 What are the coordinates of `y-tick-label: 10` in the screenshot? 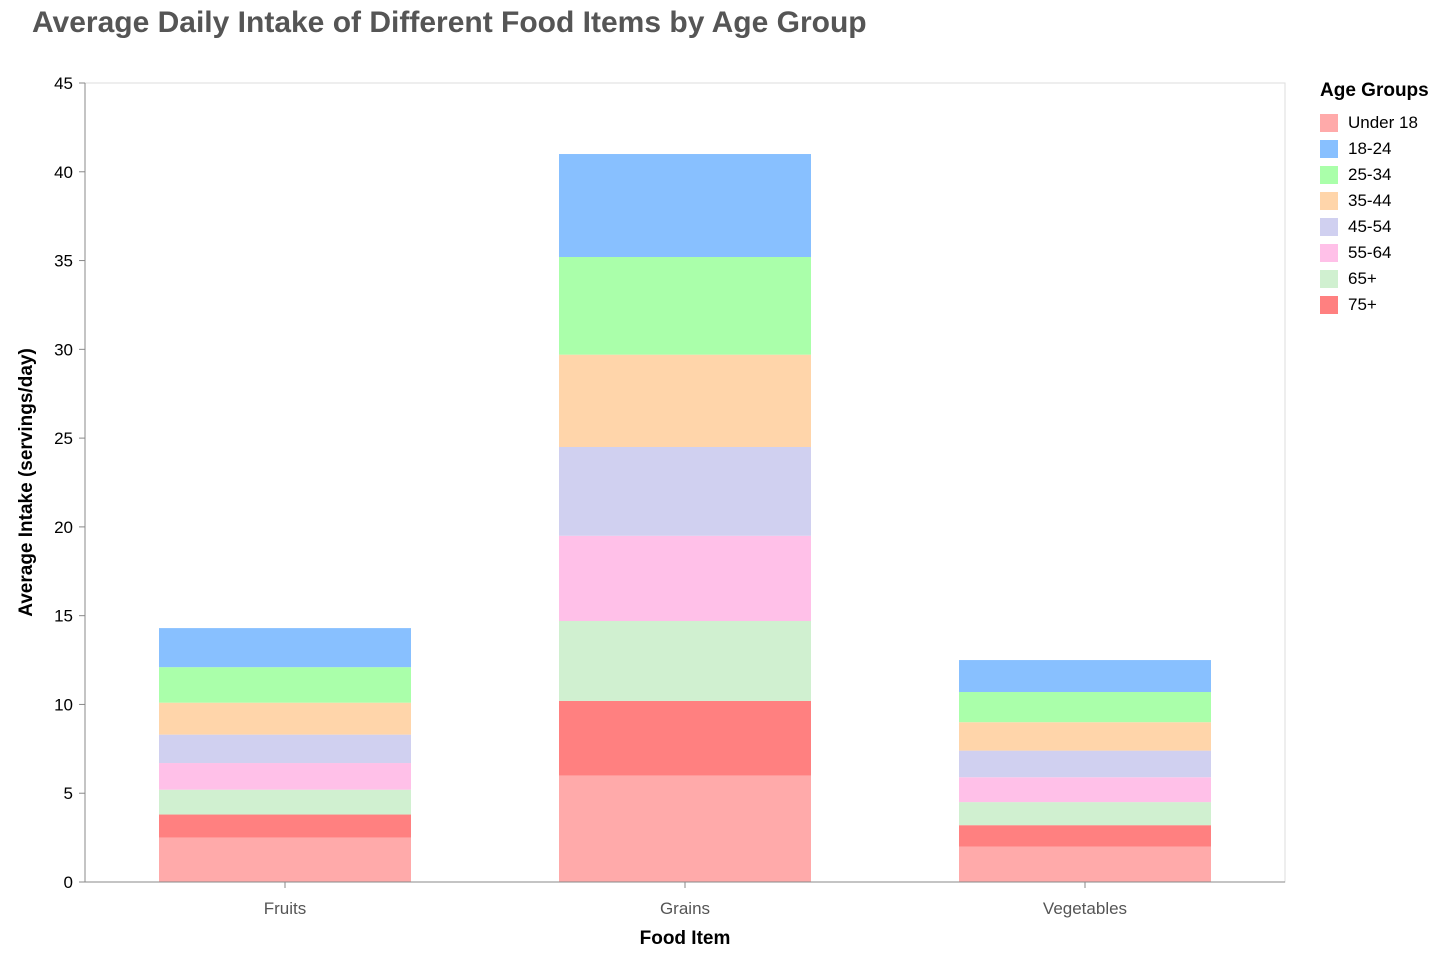 It's located at (63, 704).